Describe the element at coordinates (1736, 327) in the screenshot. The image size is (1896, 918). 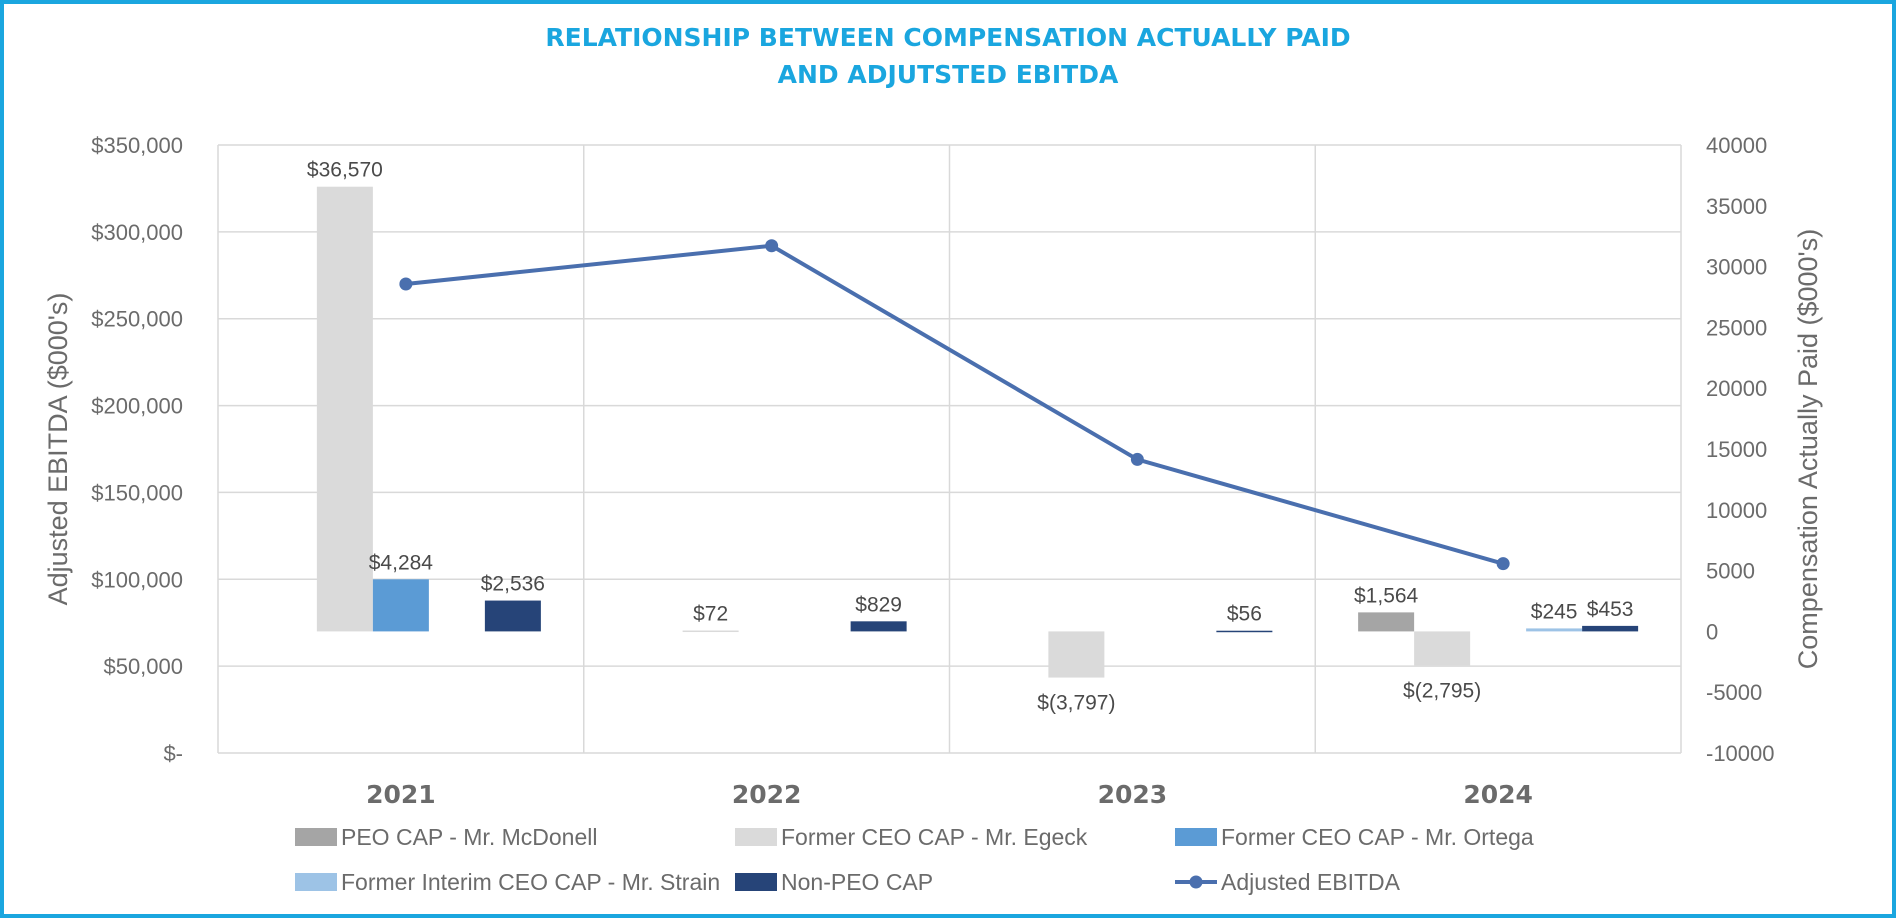
I see `right-axis-tick-label: 25000` at that location.